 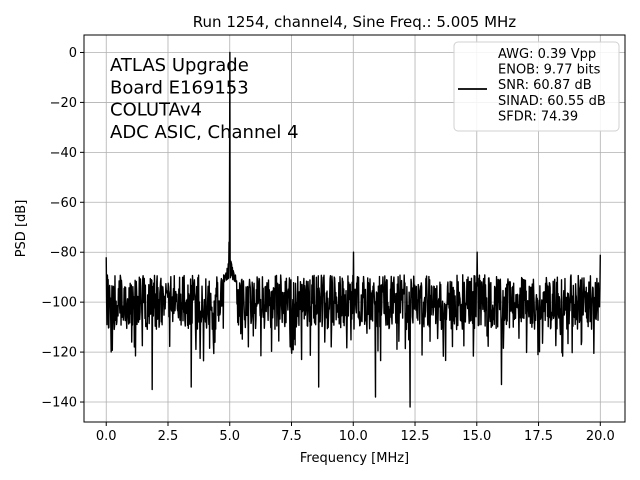 I want to click on y-tick-label: −20, so click(x=63, y=103).